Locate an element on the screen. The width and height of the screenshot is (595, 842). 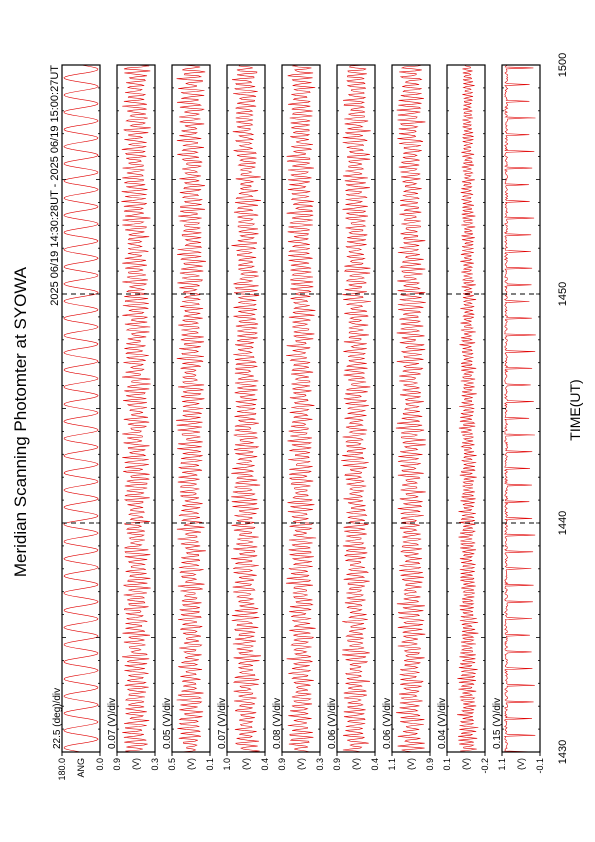
y-tick-label: -0.1 is located at coordinates (540, 766).